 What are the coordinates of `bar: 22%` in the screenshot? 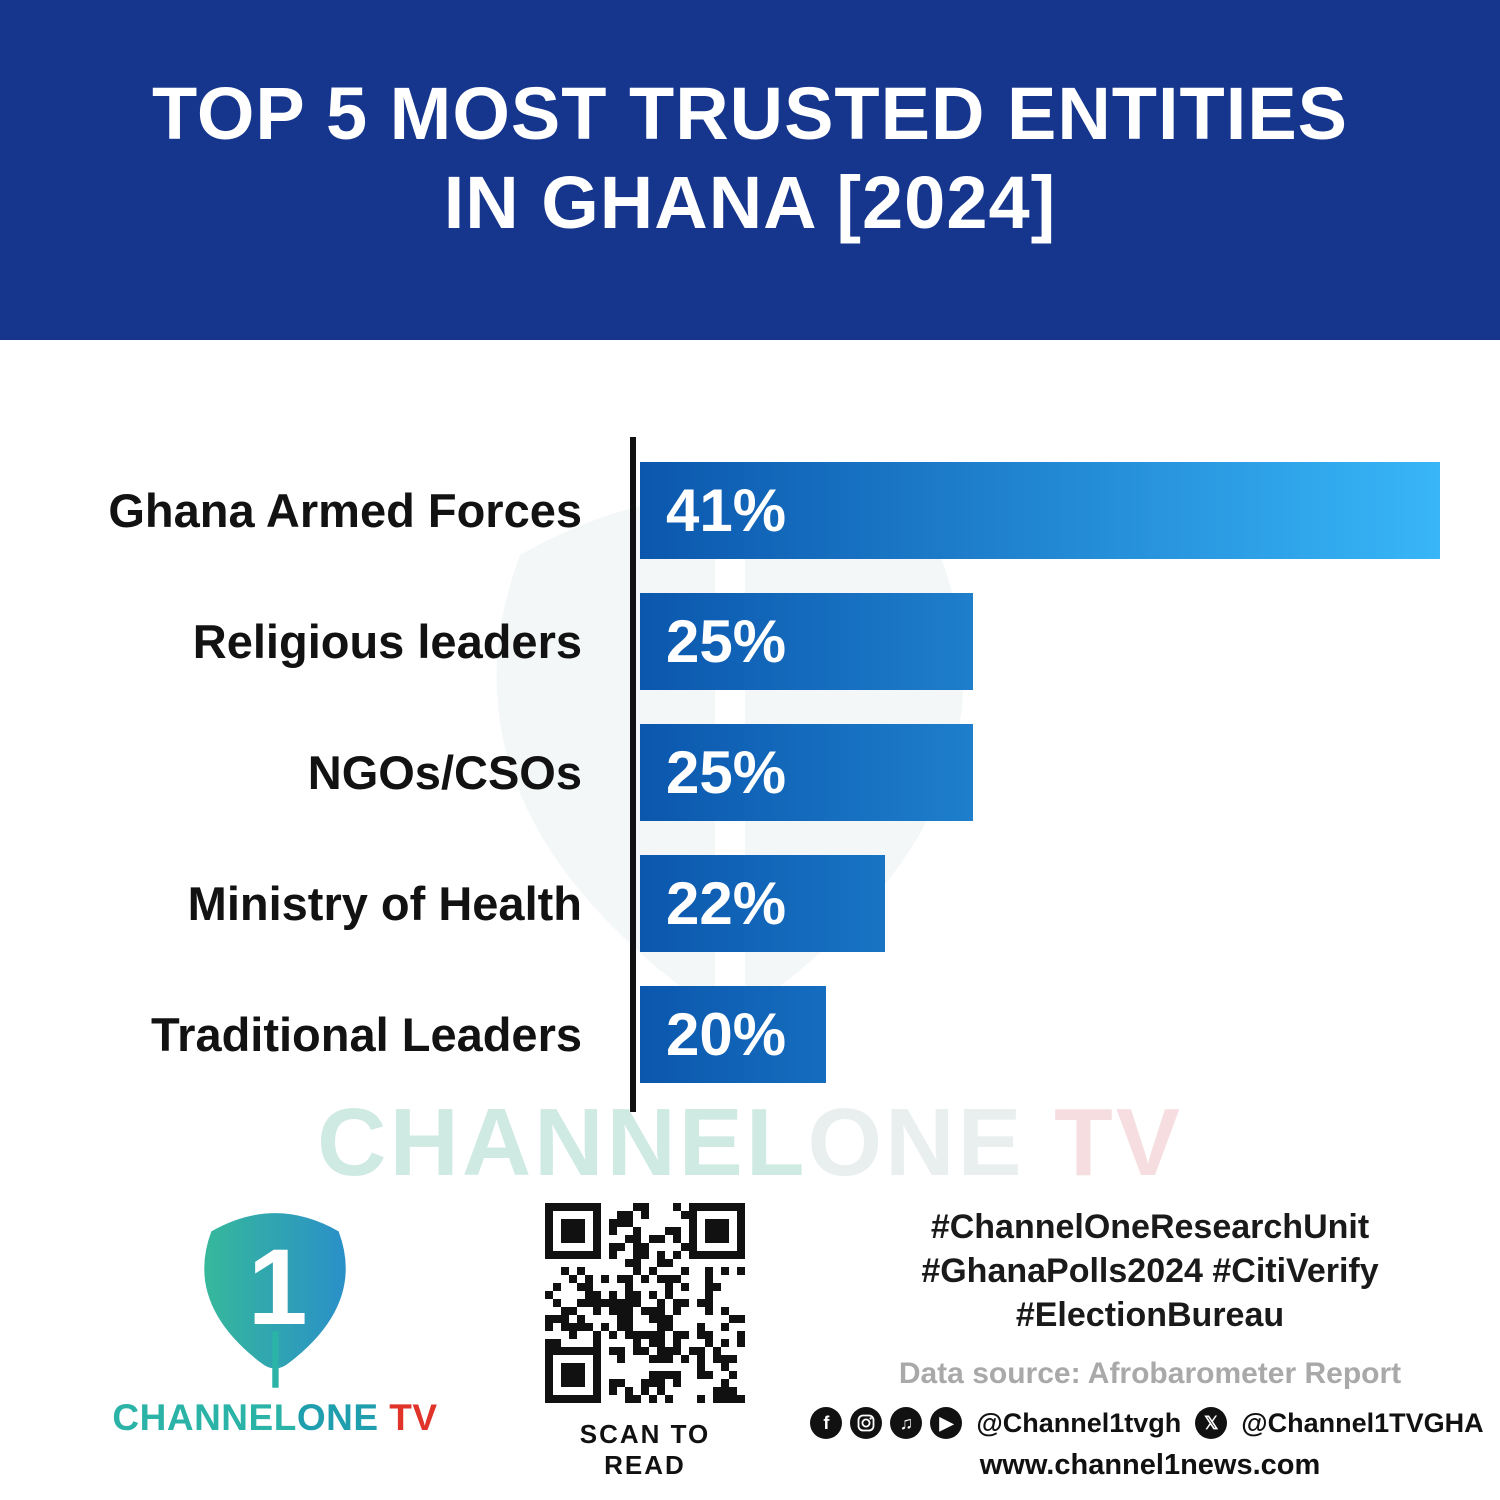 It's located at (762, 903).